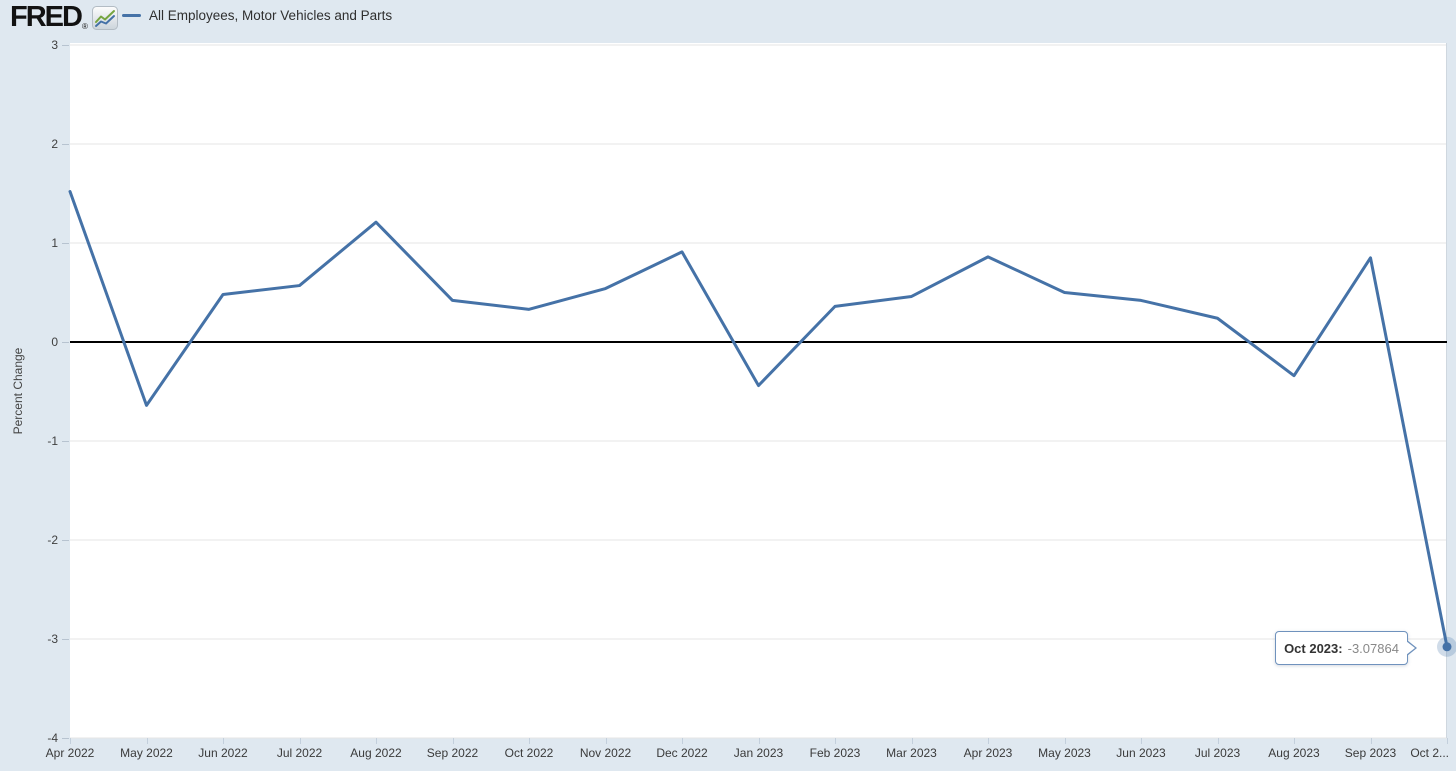 The image size is (1456, 771). Describe the element at coordinates (605, 753) in the screenshot. I see `x-axis-tick-label: Nov 2022` at that location.